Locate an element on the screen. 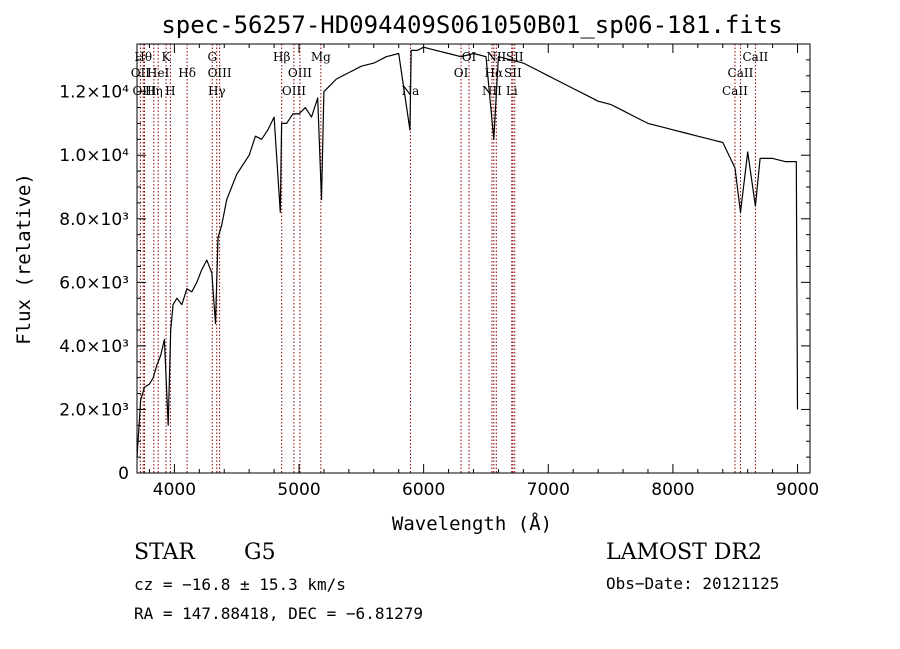 This screenshot has height=649, width=900. spectral-line-label: Hβ is located at coordinates (281, 57).